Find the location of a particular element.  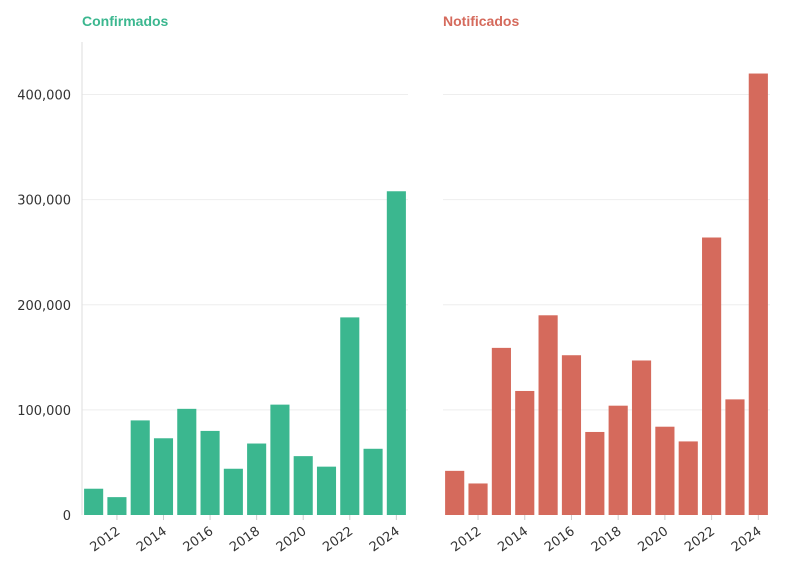

y-tick-label: 400,000 is located at coordinates (44, 96).